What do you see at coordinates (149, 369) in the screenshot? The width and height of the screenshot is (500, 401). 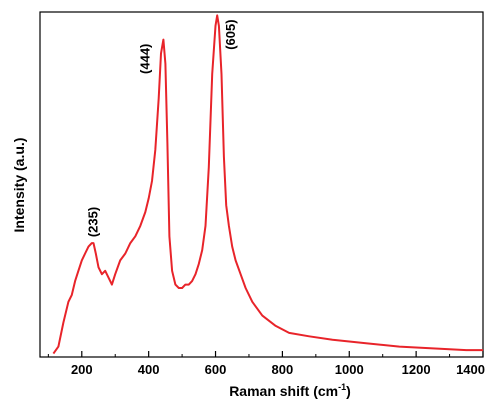 I see `x-tick-label-400: 400` at bounding box center [149, 369].